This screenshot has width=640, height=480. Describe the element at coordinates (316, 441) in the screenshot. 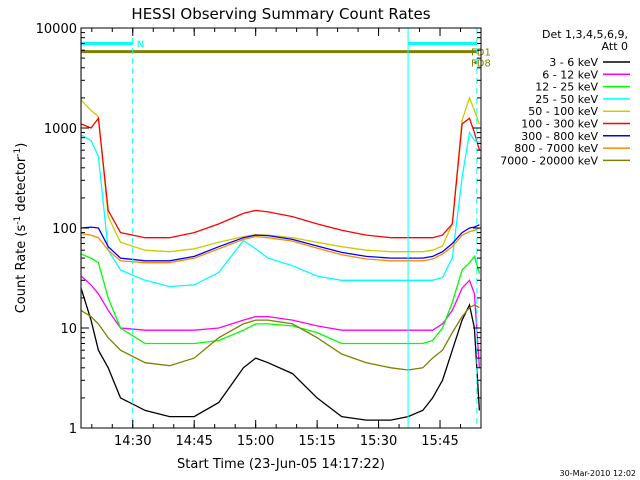

I see `x-tick-label-3: 15:15` at that location.